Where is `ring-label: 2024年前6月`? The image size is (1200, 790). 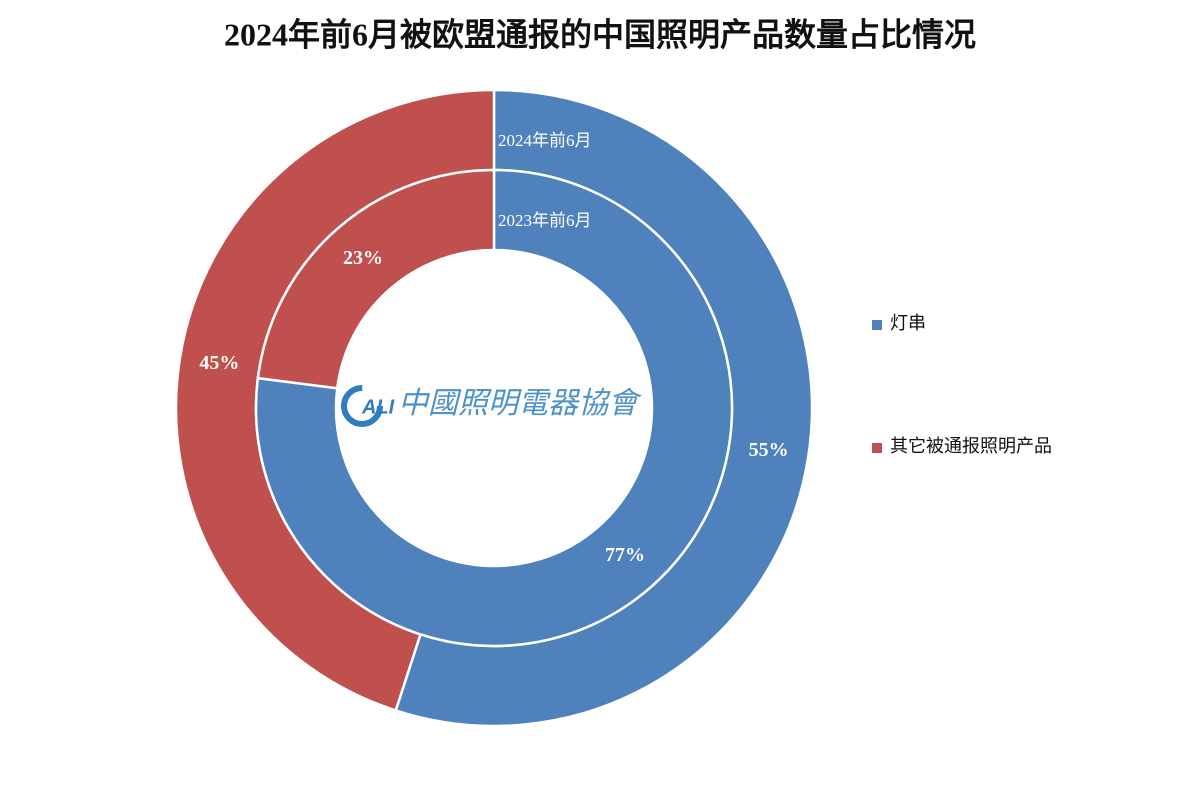
ring-label: 2024年前6月 is located at coordinates (545, 140).